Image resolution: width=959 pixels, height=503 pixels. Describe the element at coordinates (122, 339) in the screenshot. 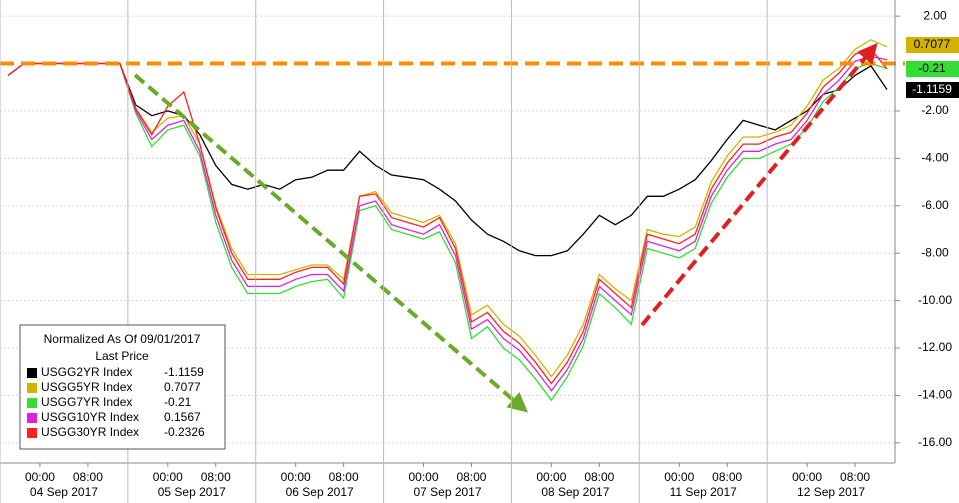

I see `legend-title: Normalized As Of 09/01/2017` at that location.